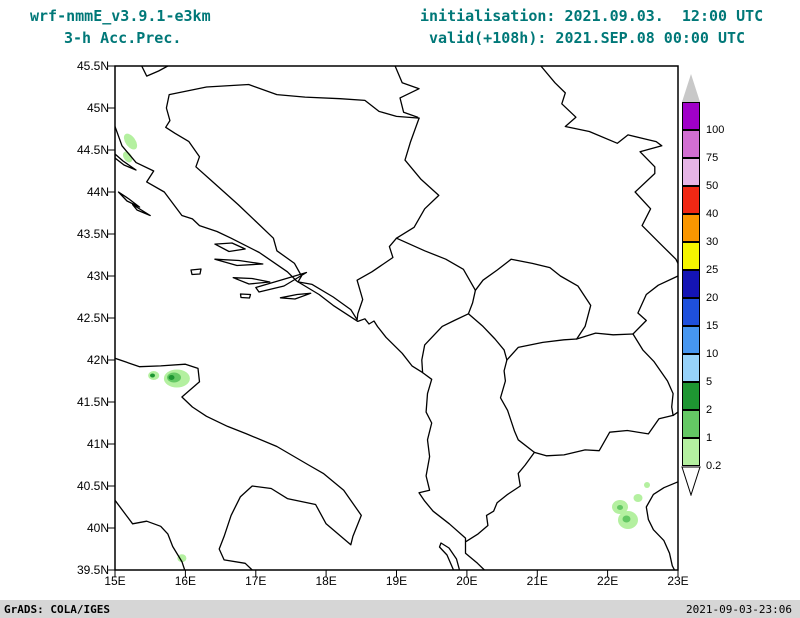 Image resolution: width=800 pixels, height=618 pixels. Describe the element at coordinates (92, 66) in the screenshot. I see `y-axis-label: 45.5N` at that location.